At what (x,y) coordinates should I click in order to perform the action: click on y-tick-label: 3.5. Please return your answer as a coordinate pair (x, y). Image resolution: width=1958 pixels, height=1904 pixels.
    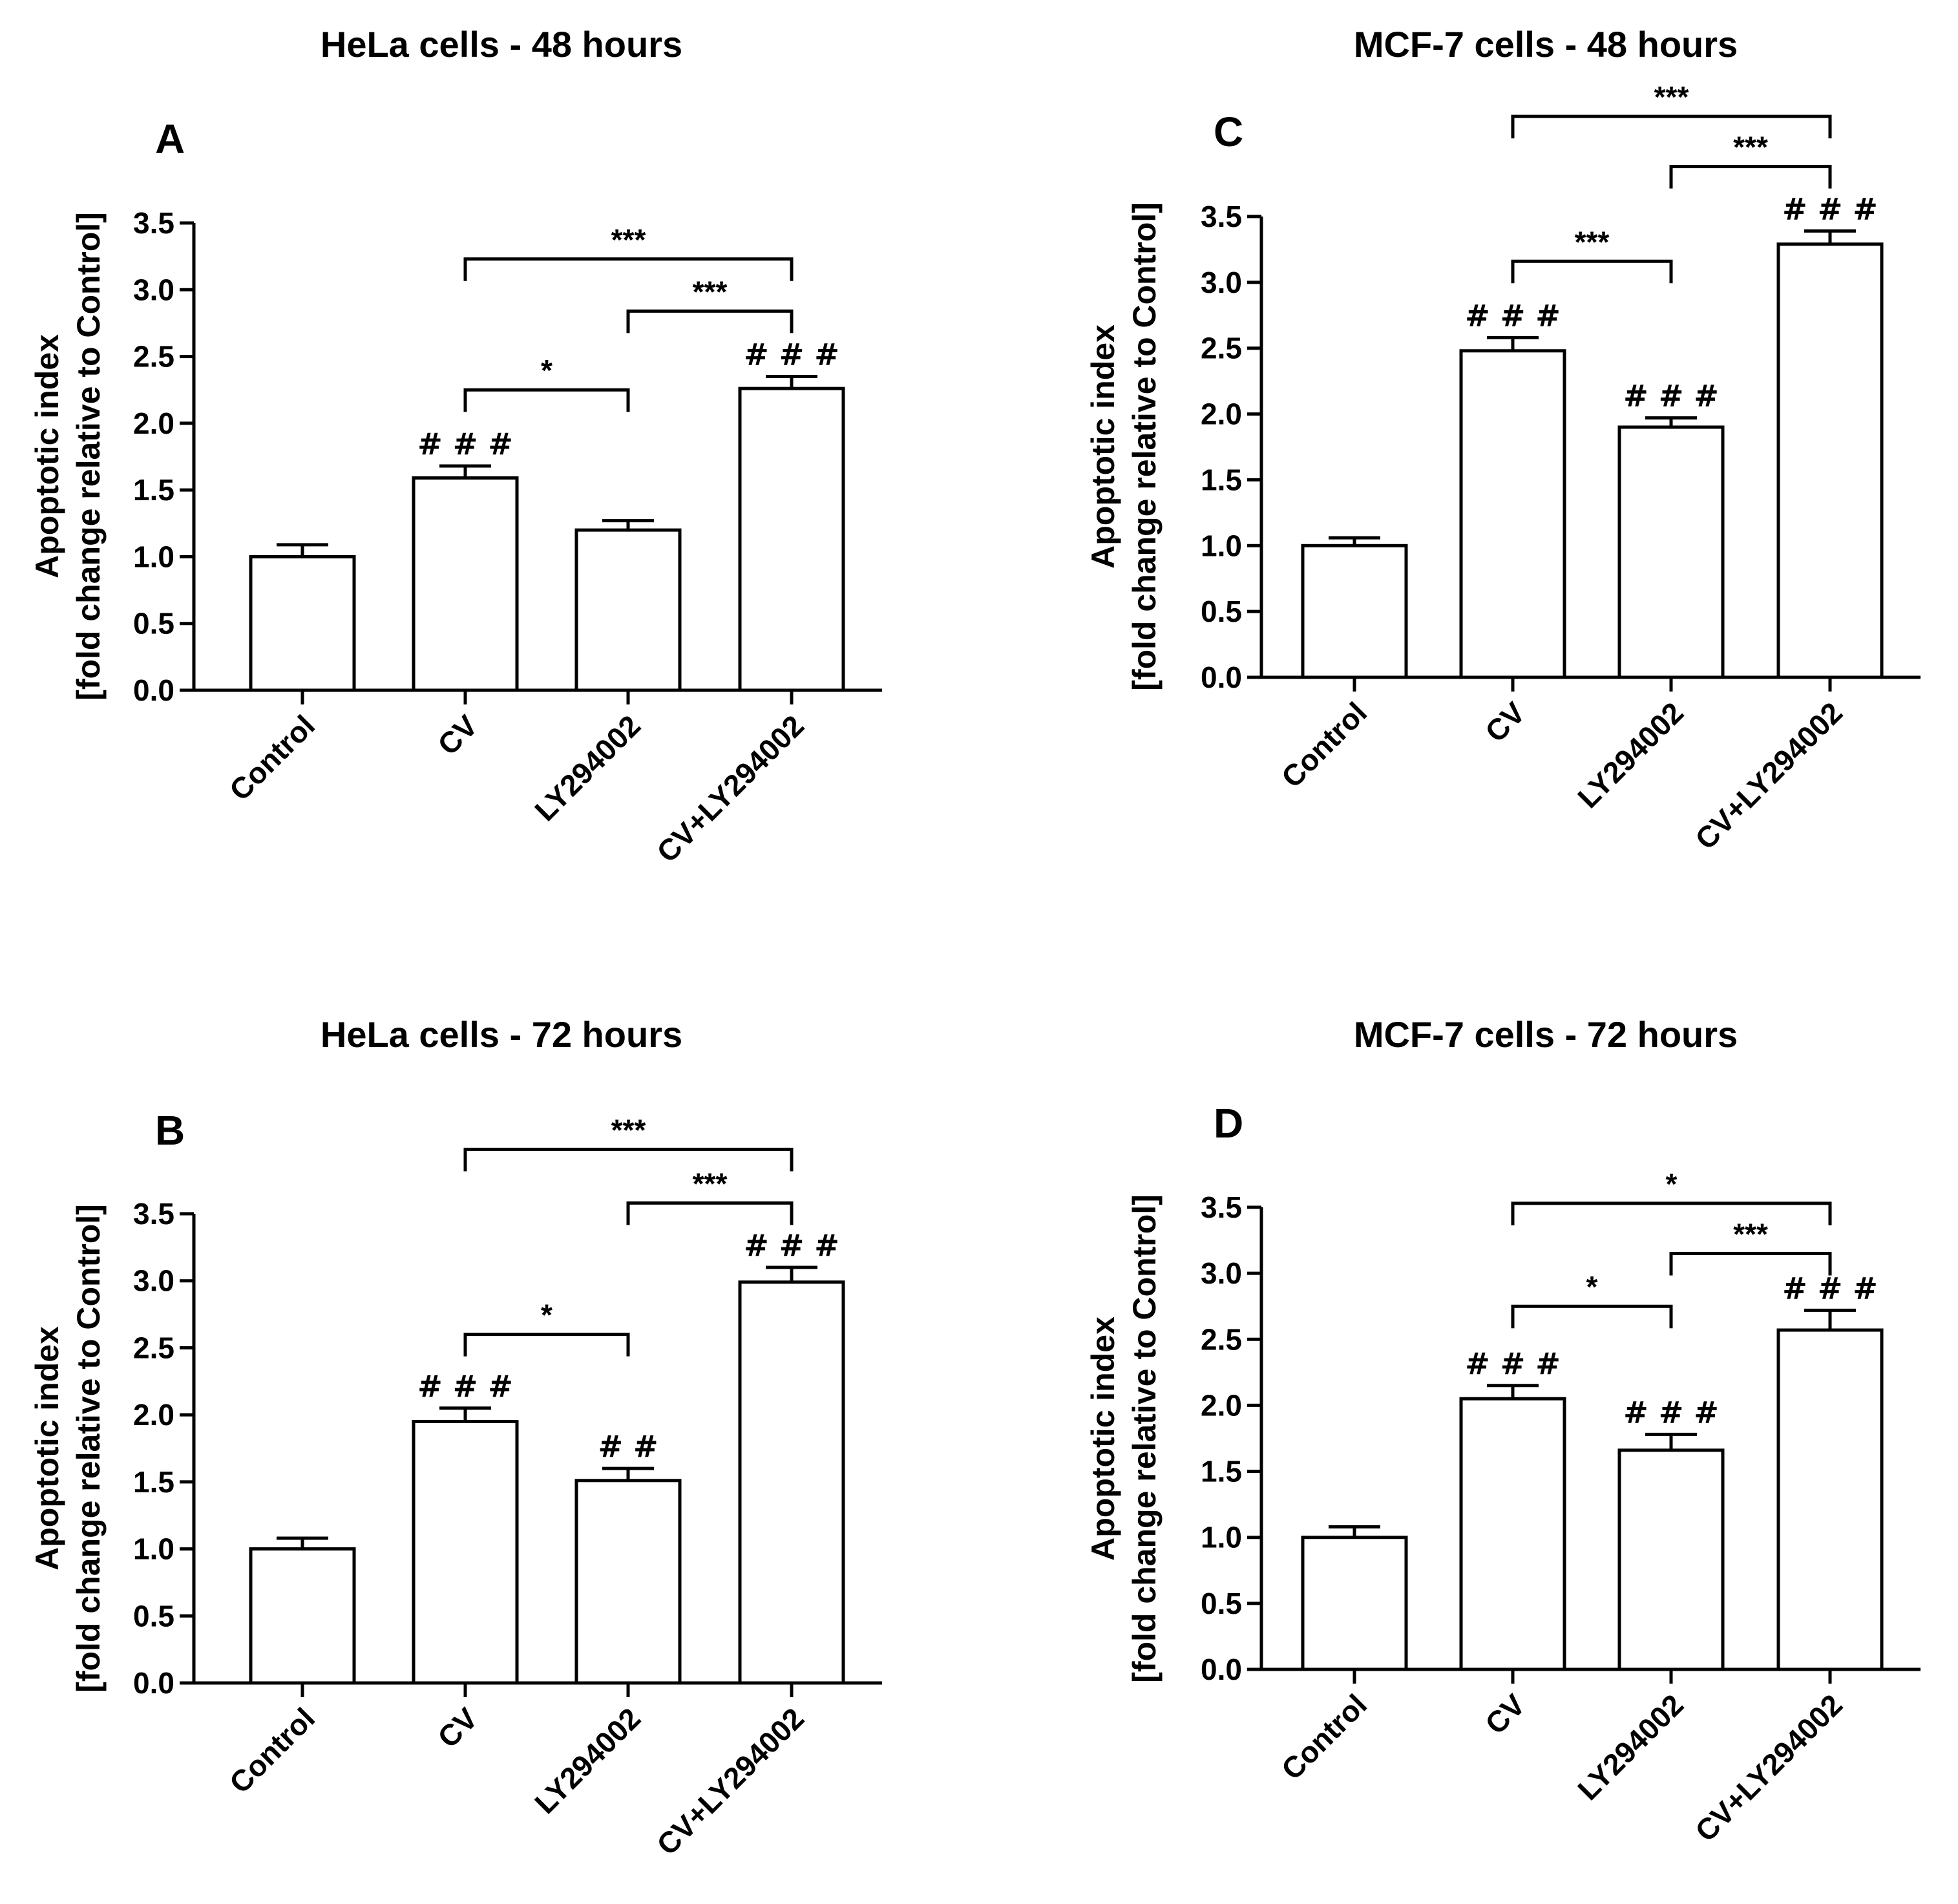
    Looking at the image, I should click on (1221, 1207).